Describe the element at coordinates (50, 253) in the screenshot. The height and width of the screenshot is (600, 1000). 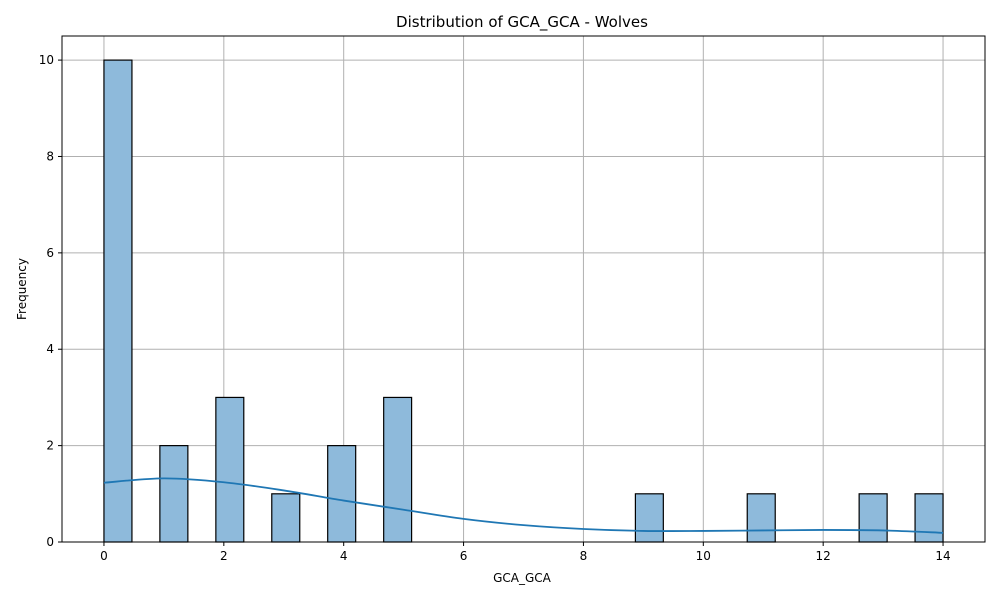
I see `y-tick-label: 6` at that location.